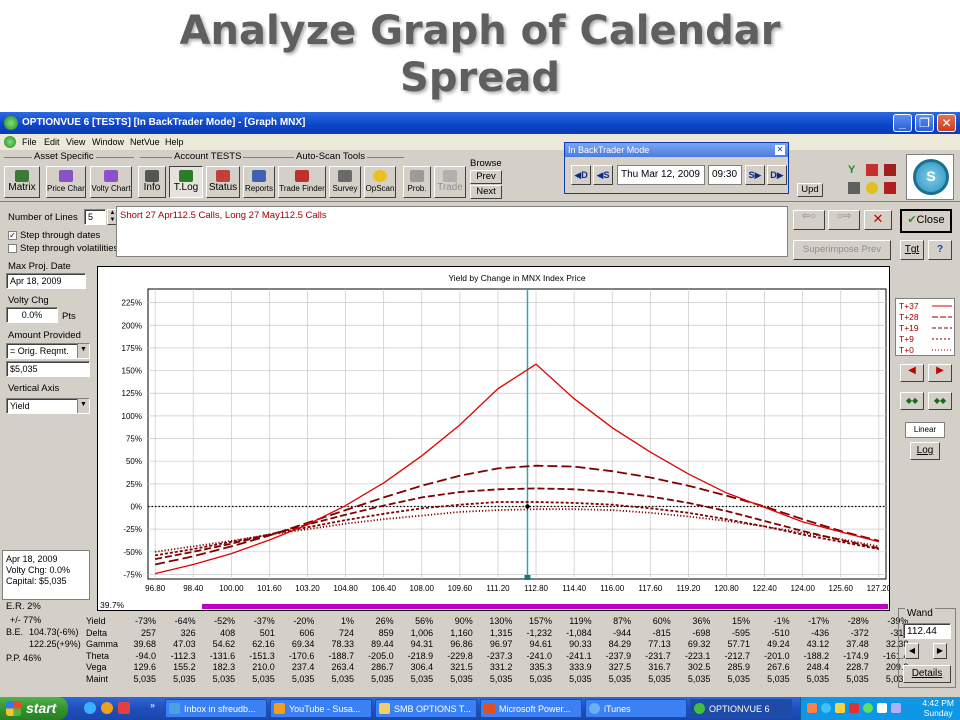  What do you see at coordinates (46, 281) in the screenshot?
I see `max-proj-field: Apr 18, 2009` at bounding box center [46, 281].